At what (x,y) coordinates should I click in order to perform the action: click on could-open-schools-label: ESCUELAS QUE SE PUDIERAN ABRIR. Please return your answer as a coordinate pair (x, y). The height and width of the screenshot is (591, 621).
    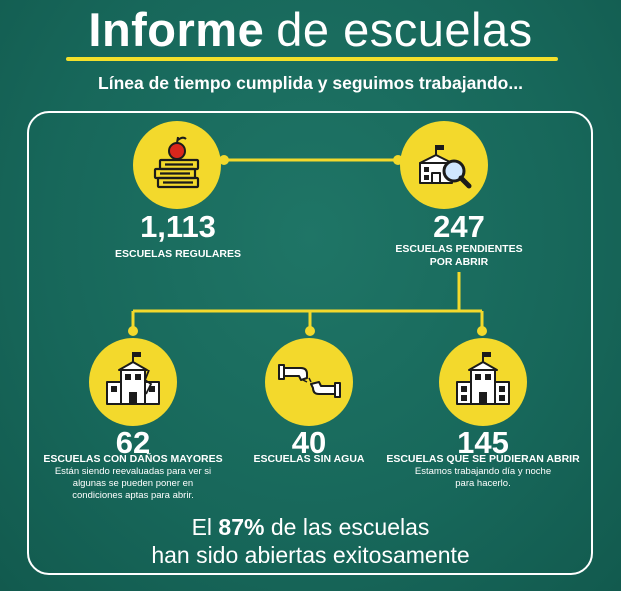
    Looking at the image, I should click on (483, 459).